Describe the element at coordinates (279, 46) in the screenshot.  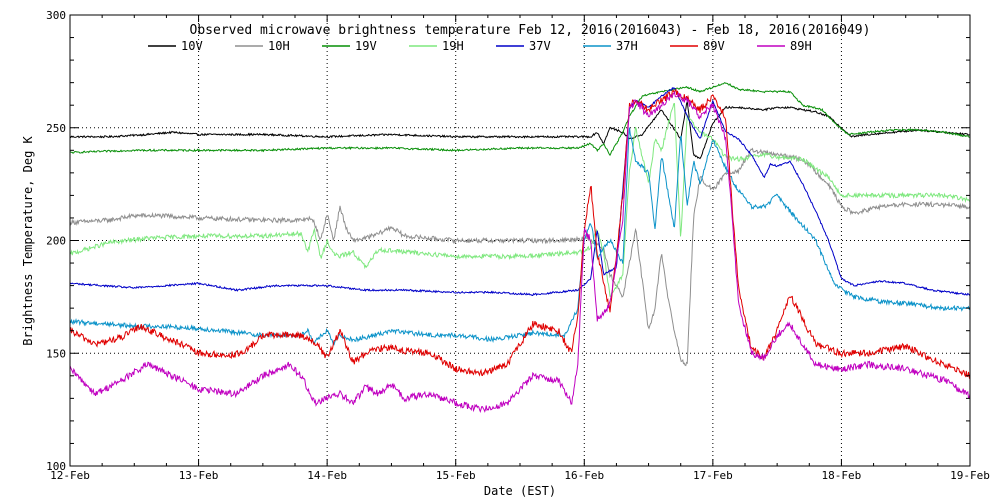
I see `legend-label-10h: 10H` at that location.